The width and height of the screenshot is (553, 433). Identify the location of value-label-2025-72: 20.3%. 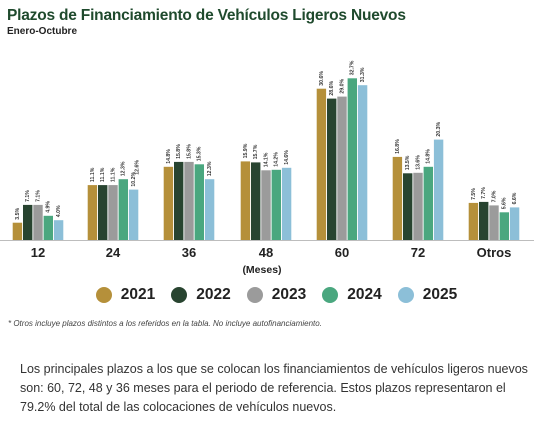
(439, 129).